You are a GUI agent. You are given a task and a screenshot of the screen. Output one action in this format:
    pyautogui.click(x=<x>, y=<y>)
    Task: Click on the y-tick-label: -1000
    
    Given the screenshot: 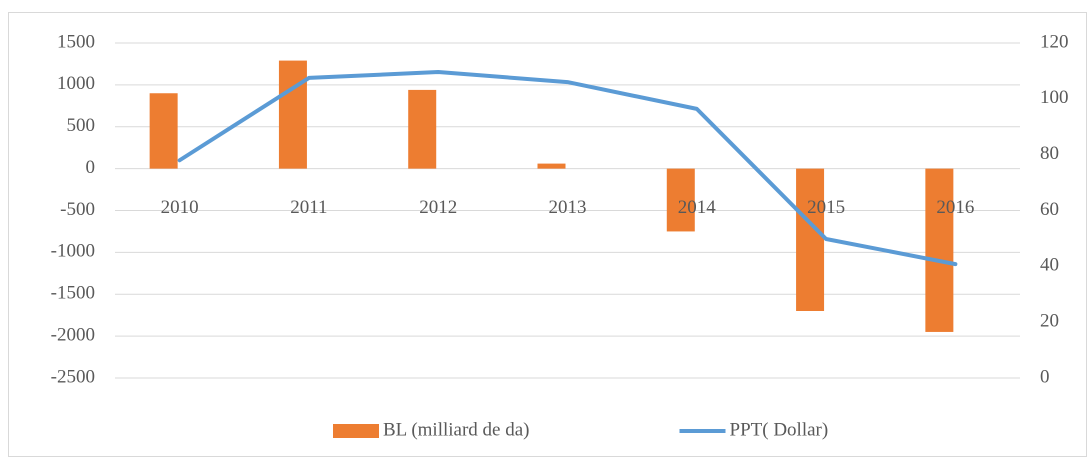 What is the action you would take?
    pyautogui.click(x=73, y=251)
    